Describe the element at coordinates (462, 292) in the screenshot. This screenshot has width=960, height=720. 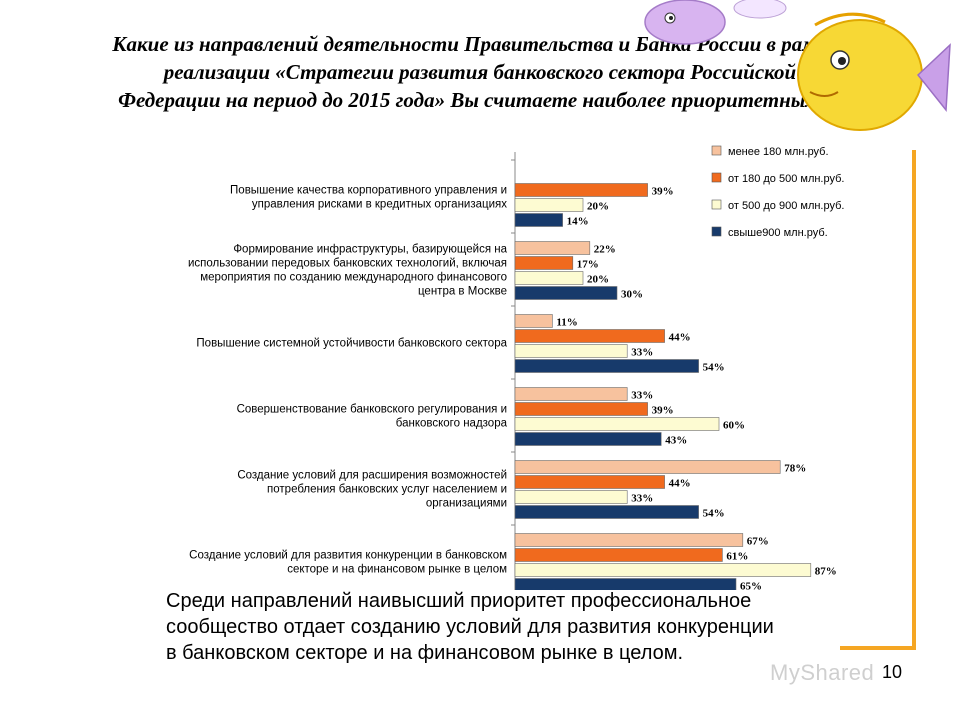
I see `category-label-line: центра в Москве` at that location.